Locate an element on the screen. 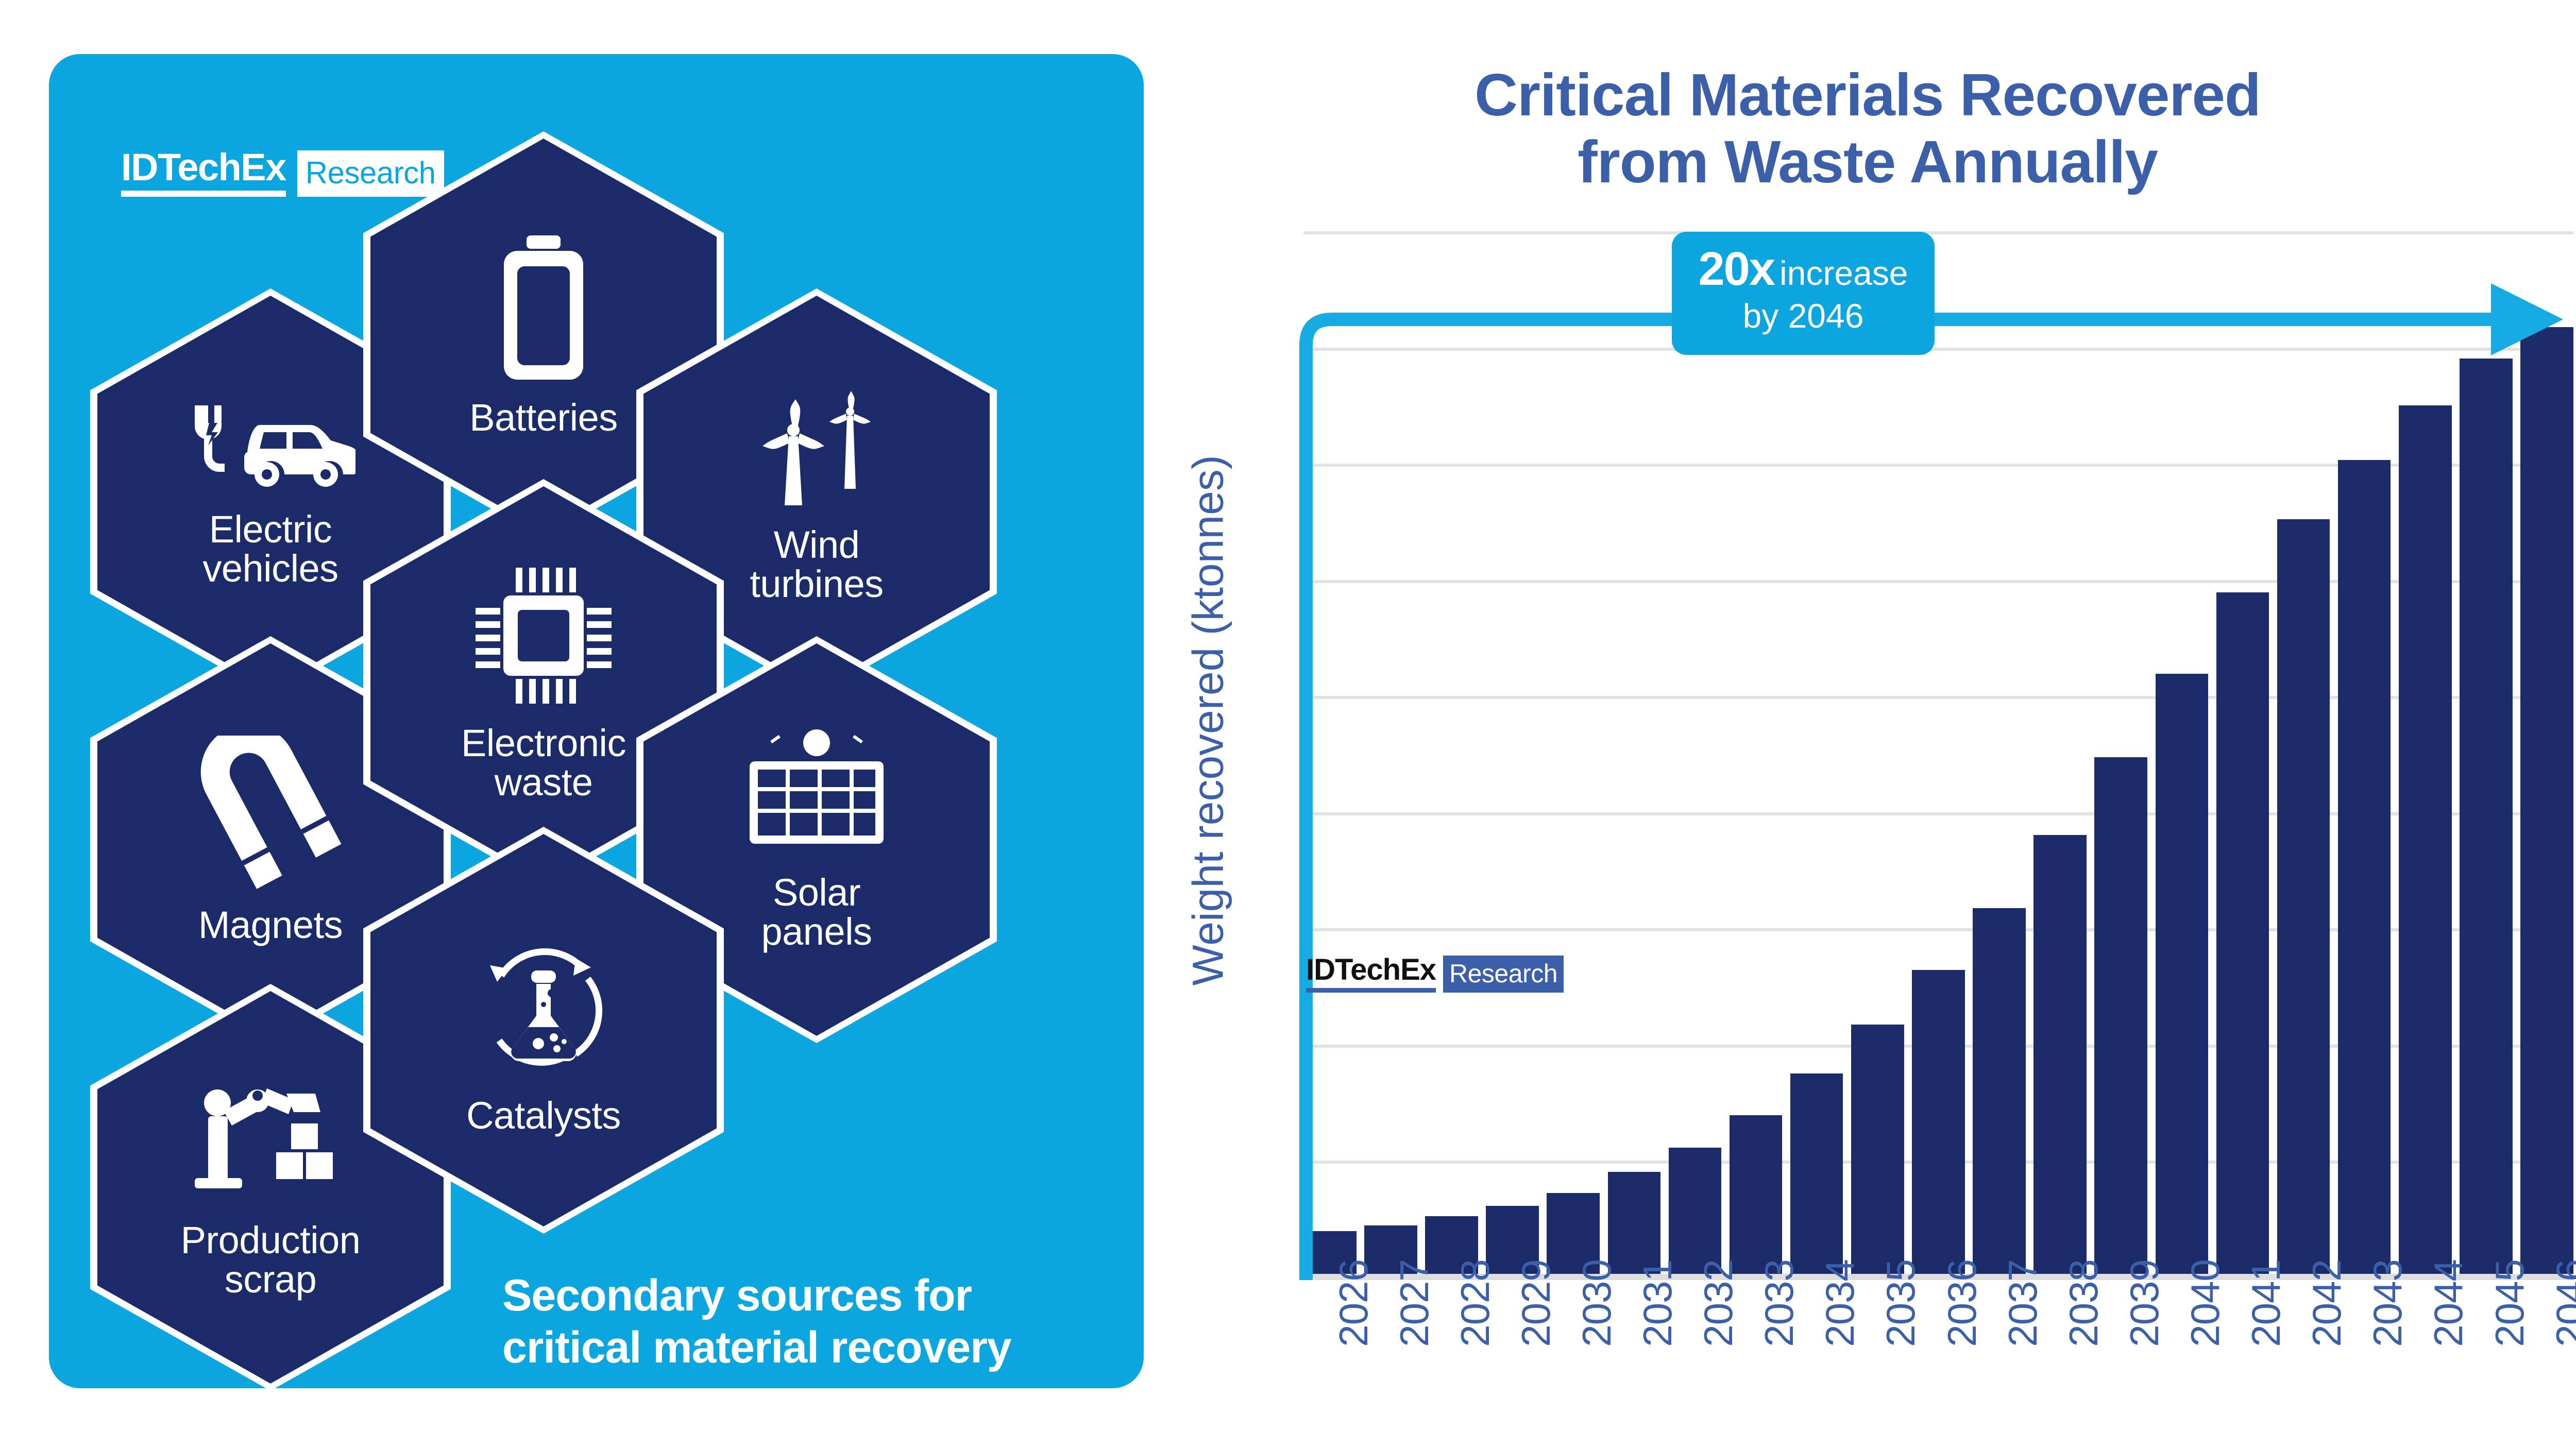 This screenshot has height=1449, width=2576. bar-2038 is located at coordinates (2060, 1057).